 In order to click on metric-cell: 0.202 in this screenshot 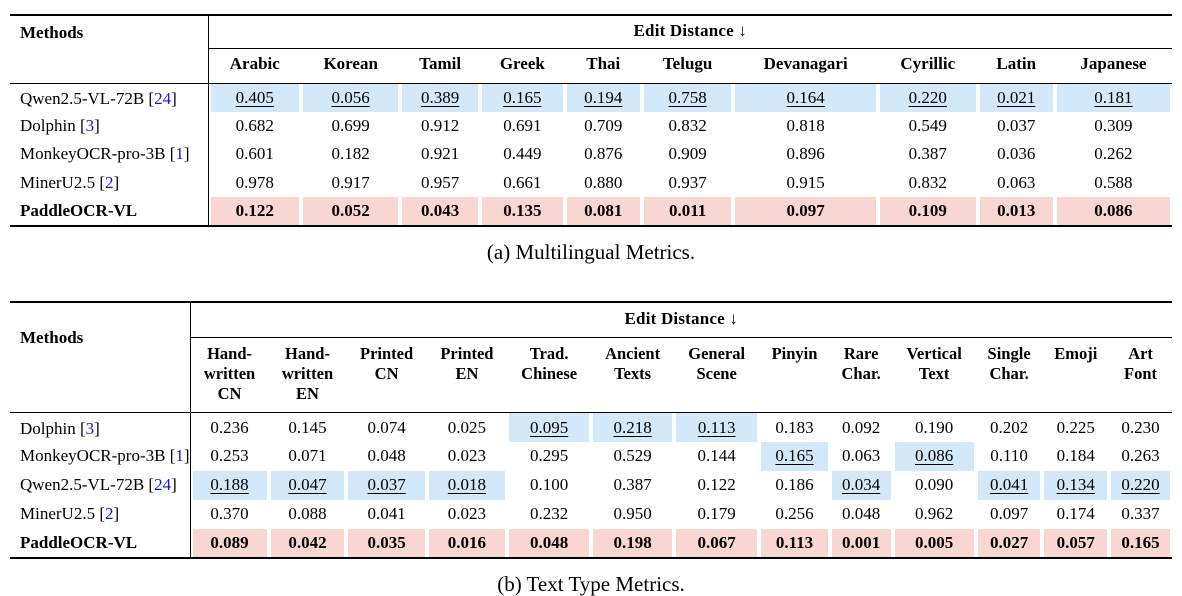, I will do `click(1009, 427)`.